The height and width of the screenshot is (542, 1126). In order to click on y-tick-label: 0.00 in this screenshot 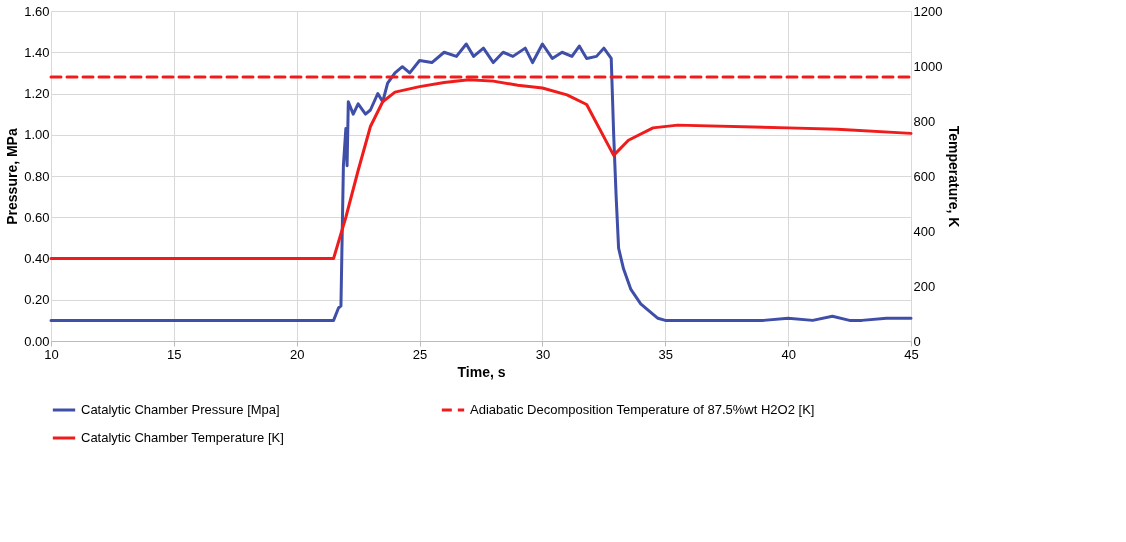, I will do `click(37, 341)`.